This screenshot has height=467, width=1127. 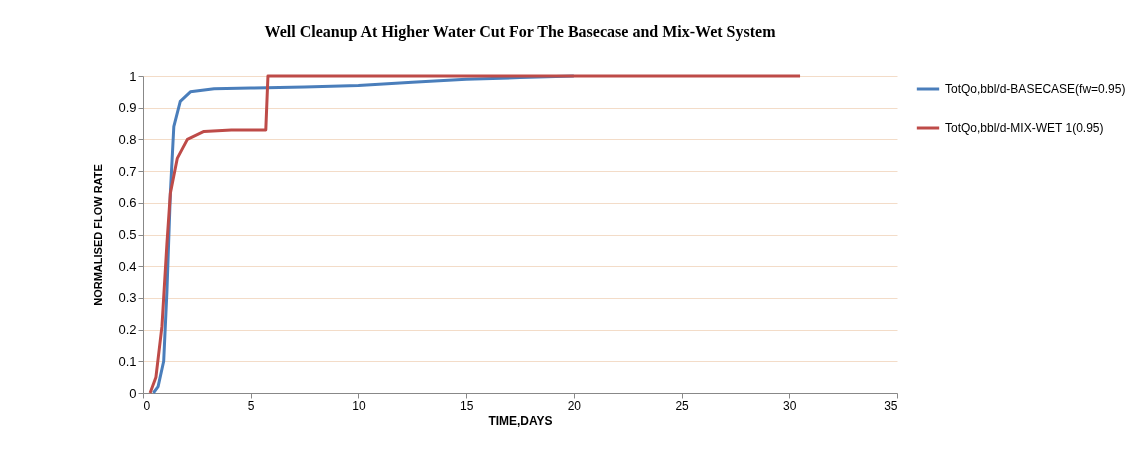 I want to click on x-tick-label: 15, so click(x=466, y=405).